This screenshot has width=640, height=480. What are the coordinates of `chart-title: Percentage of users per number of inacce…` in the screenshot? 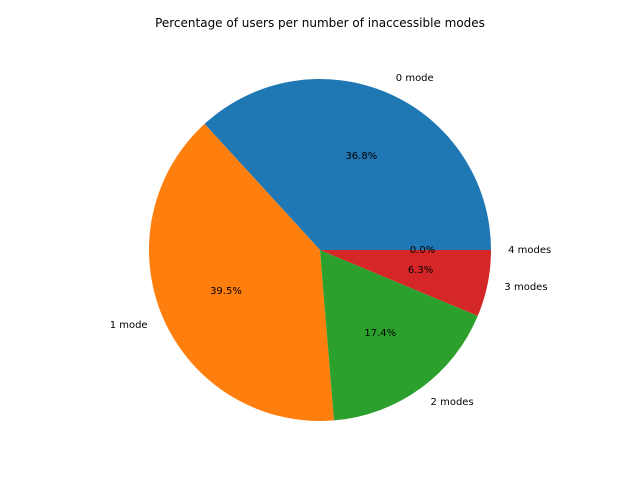 It's located at (320, 23).